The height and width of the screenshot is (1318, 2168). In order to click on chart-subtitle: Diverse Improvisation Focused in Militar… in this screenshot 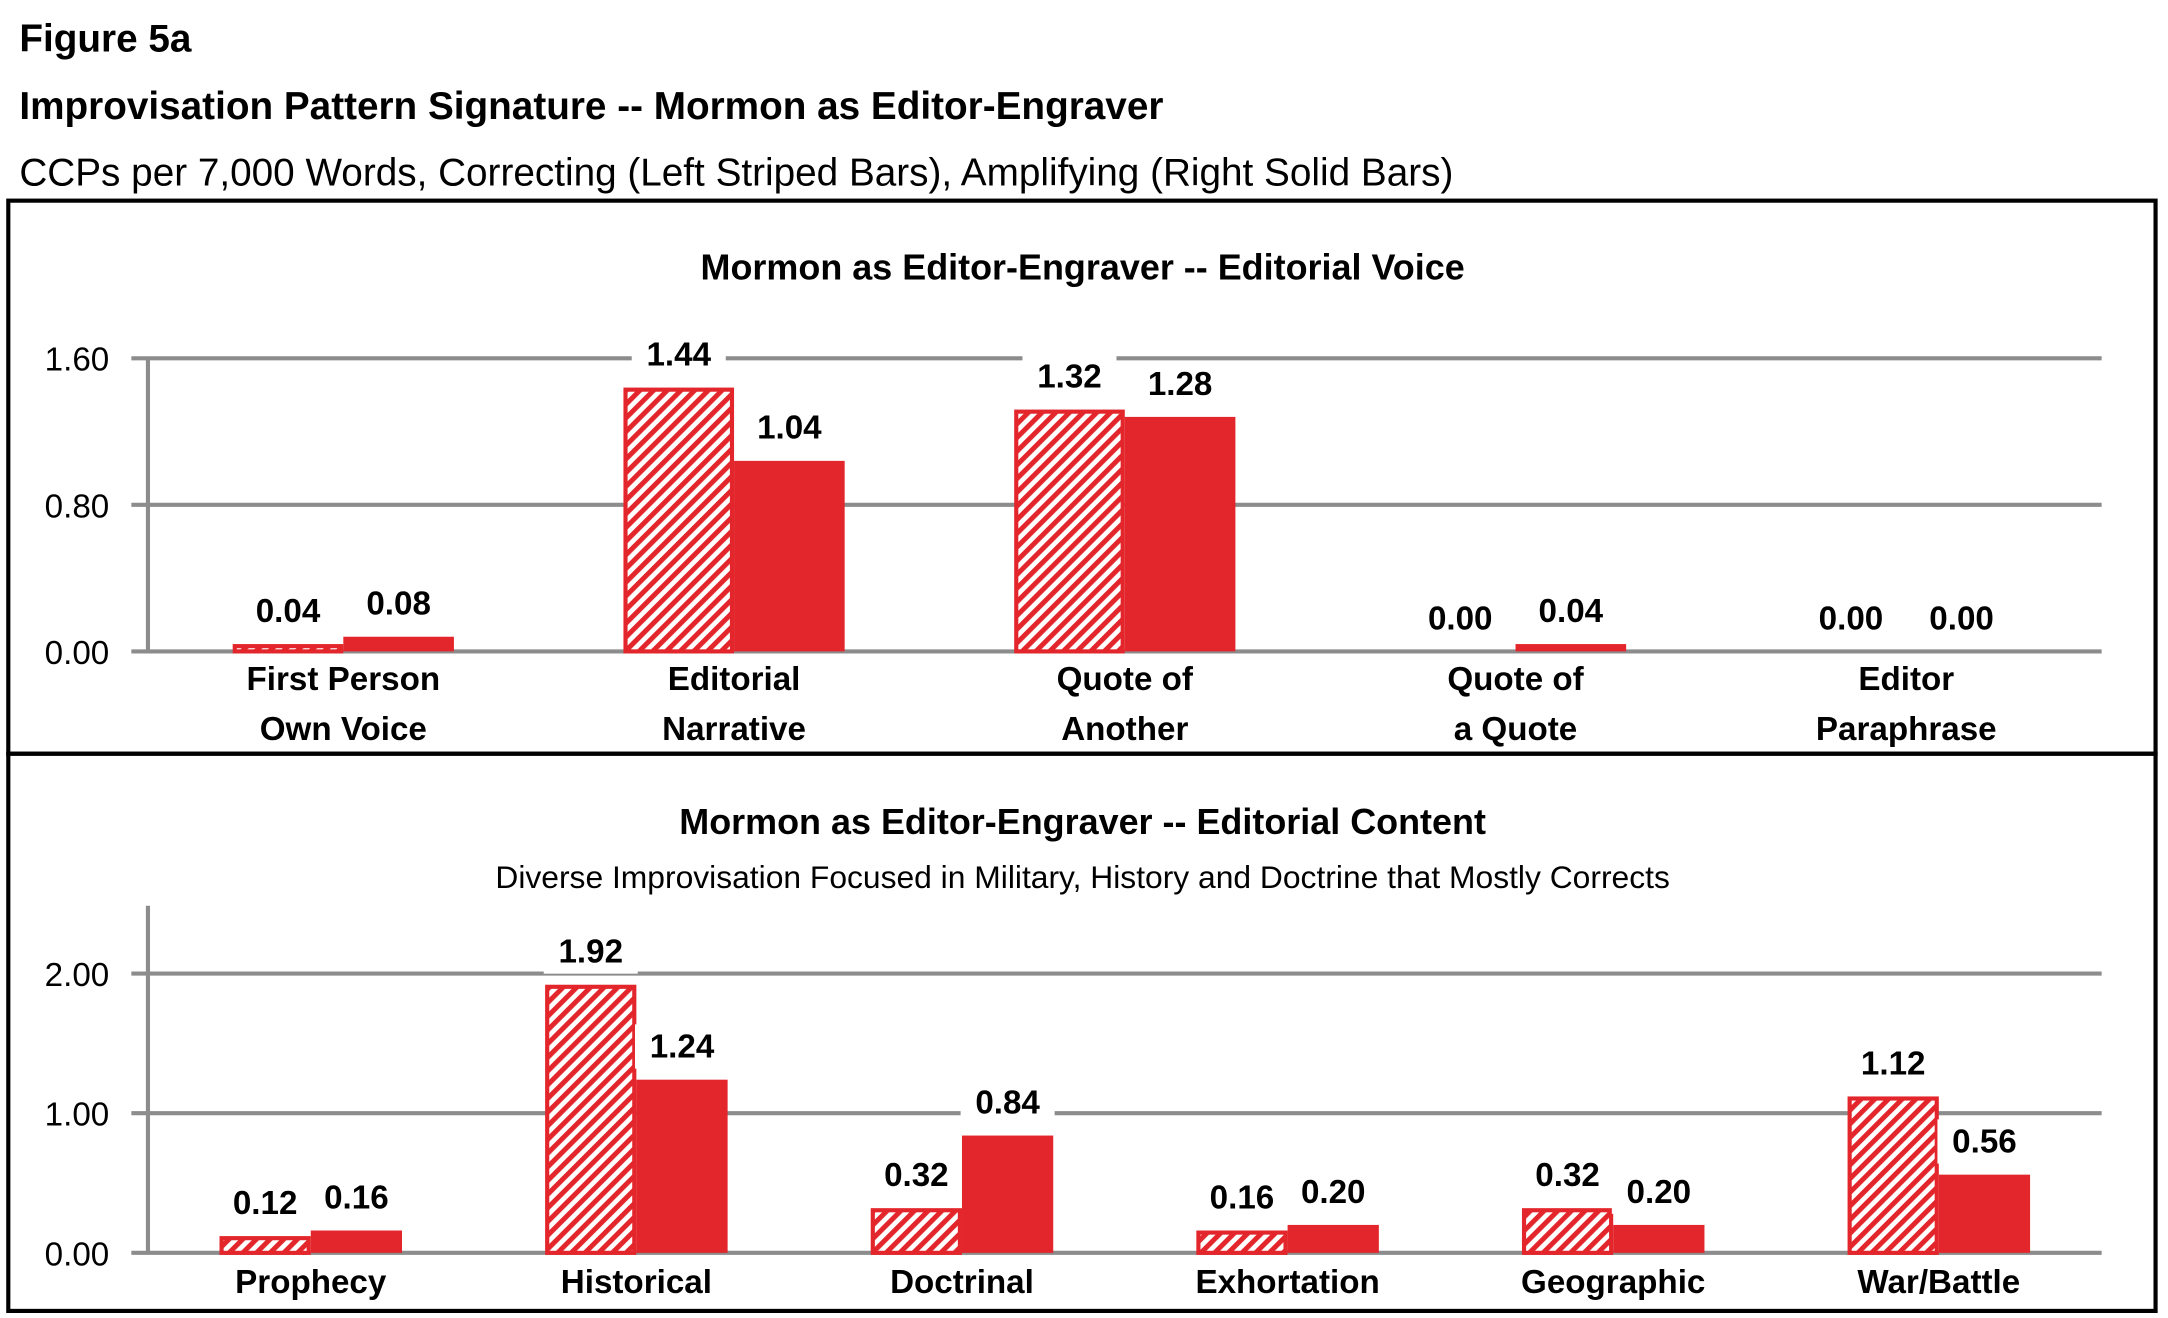, I will do `click(1082, 877)`.